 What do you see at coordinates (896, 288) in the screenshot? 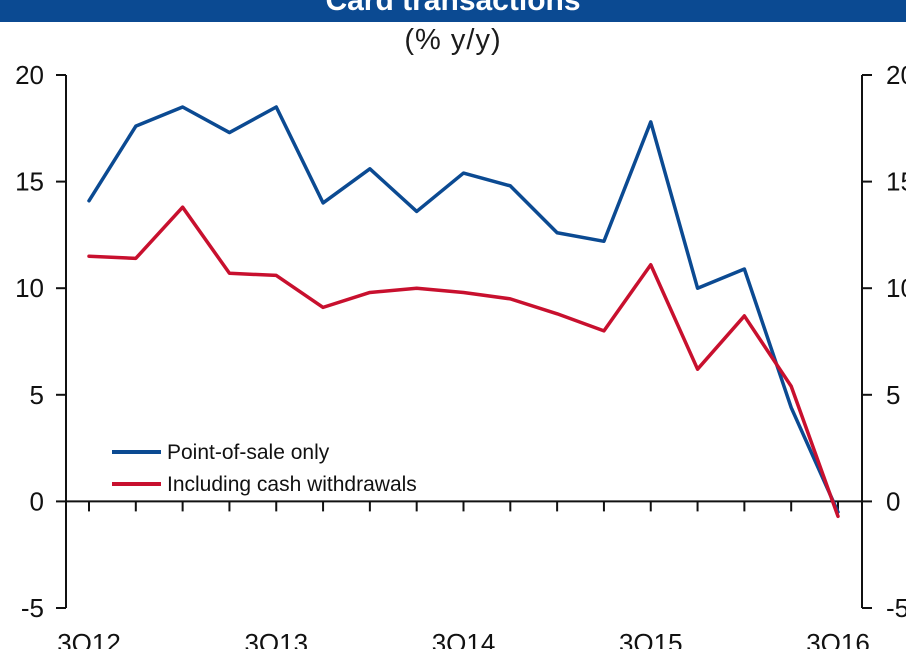
I see `y-tick-label-right: 10` at bounding box center [896, 288].